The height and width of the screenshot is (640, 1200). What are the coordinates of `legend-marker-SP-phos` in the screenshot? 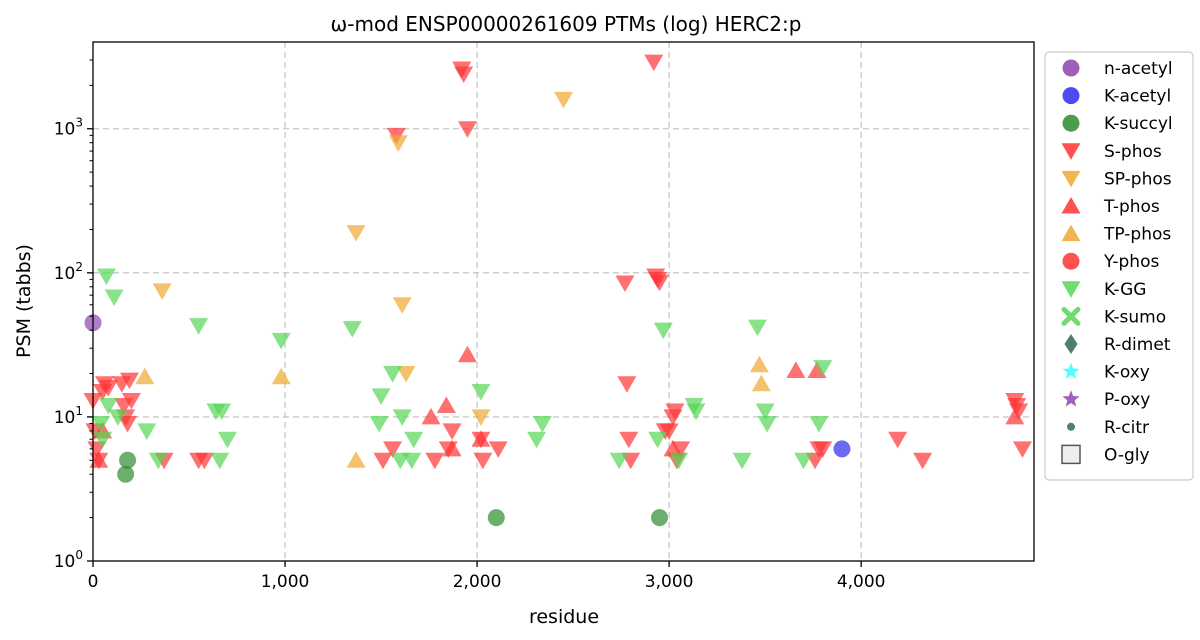 It's located at (1071, 179).